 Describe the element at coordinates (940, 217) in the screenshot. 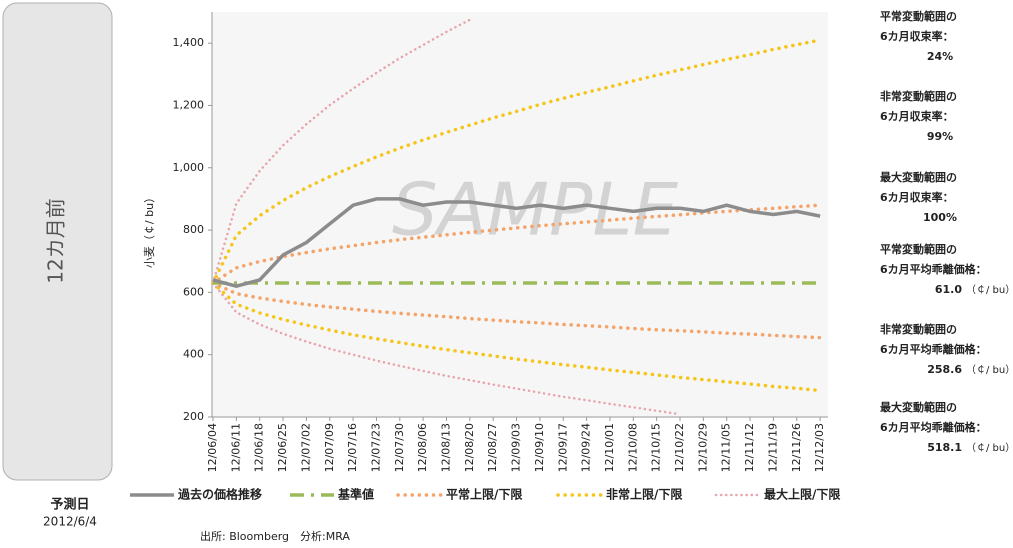

I see `note-value: 100%` at that location.